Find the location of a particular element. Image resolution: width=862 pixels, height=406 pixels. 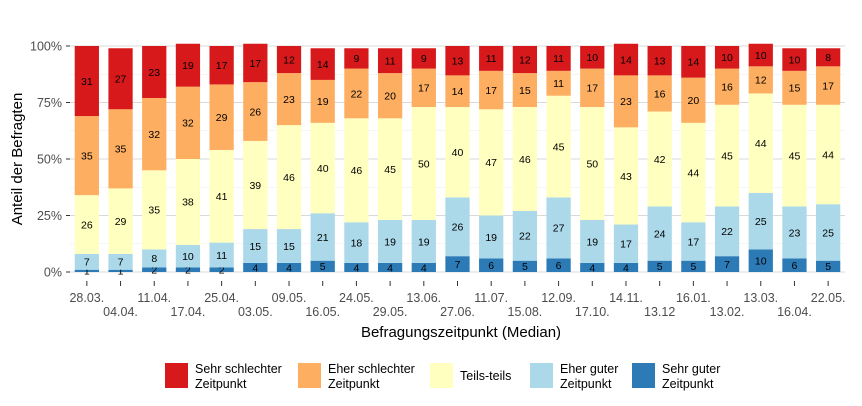

x-tick-label: 13.06. is located at coordinates (423, 298).